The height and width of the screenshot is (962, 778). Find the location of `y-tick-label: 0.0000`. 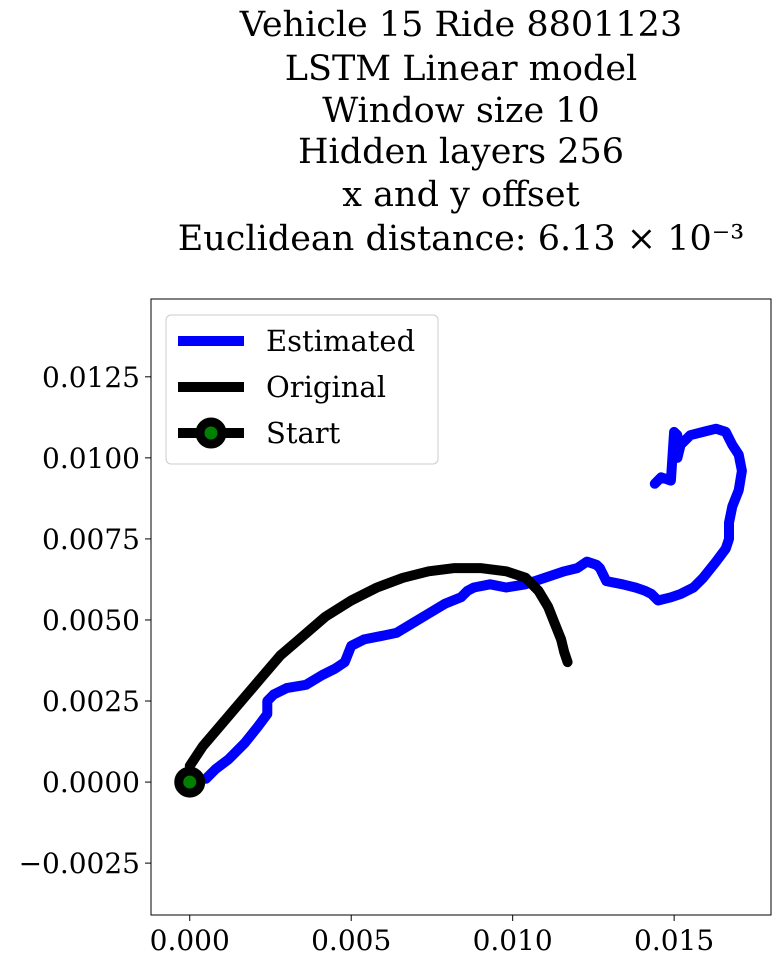

y-tick-label: 0.0000 is located at coordinates (91, 782).